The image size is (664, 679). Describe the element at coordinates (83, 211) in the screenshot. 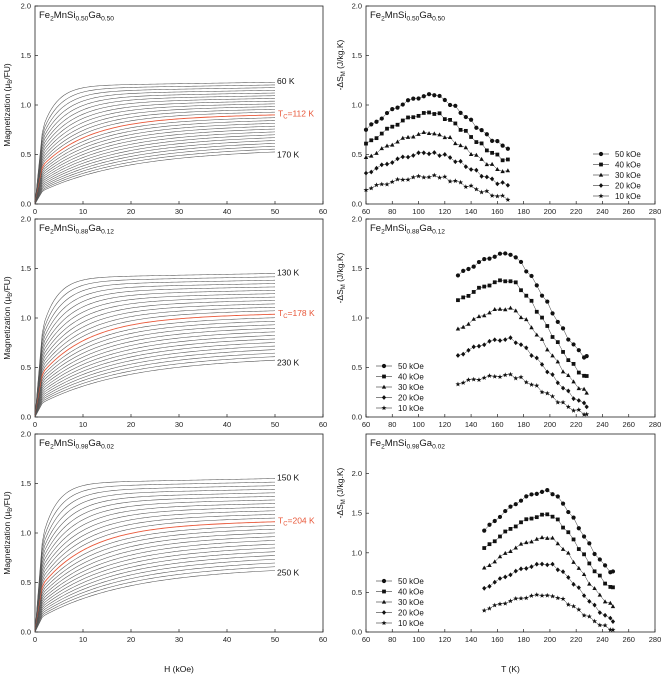

I see `x-tick-label: 10` at that location.